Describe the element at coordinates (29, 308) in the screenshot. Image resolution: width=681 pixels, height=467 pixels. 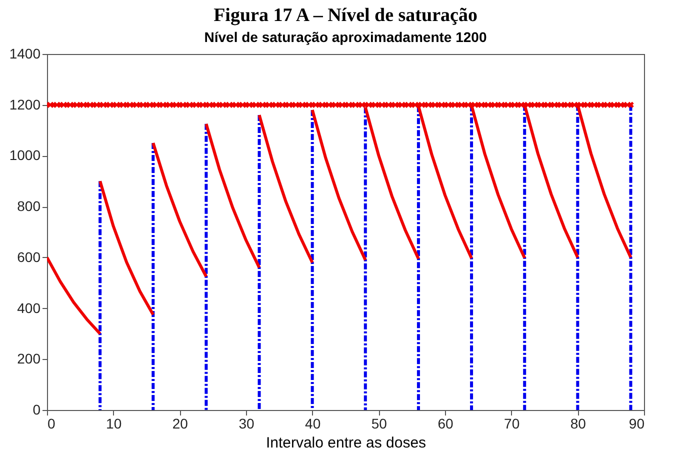
I see `y-tick-label: 400` at that location.